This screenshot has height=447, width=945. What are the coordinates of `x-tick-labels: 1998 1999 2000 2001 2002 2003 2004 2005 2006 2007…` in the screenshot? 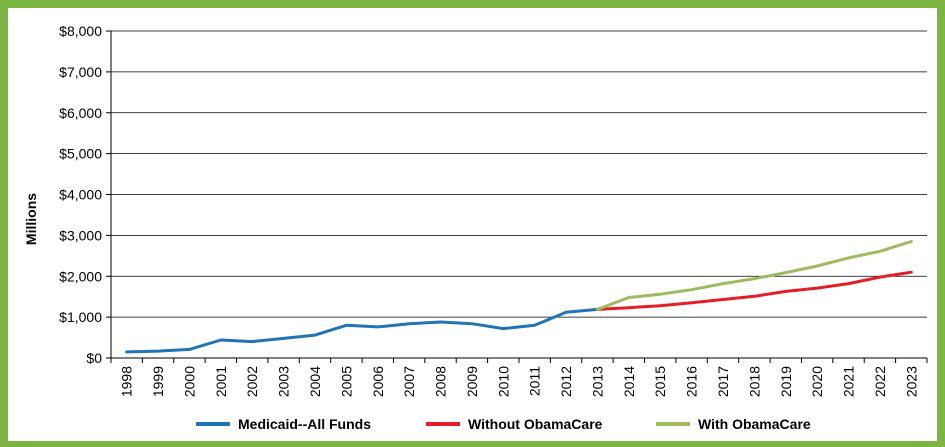 It's located at (519, 381).